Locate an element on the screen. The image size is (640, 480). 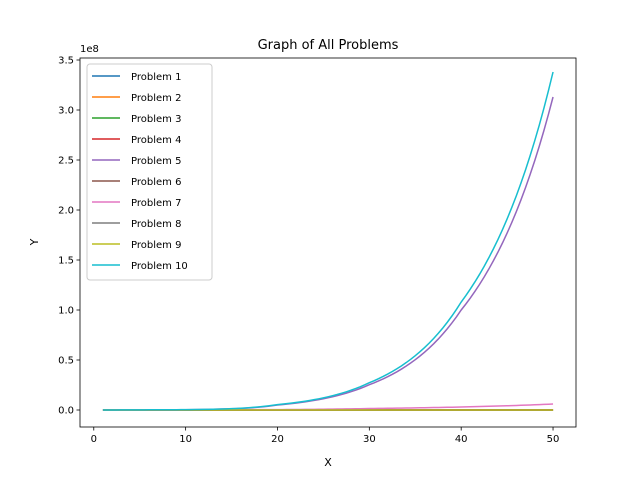
legend-label-5: Problem 5 is located at coordinates (156, 161).